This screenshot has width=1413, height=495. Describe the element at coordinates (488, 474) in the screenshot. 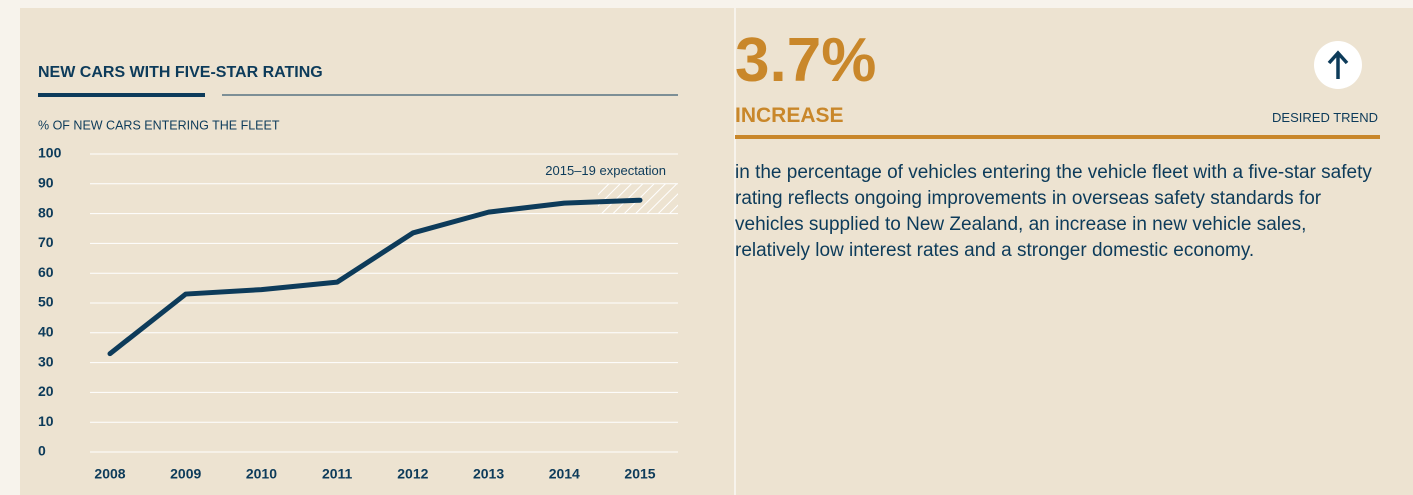

I see `x-tick-label: 2013` at that location.